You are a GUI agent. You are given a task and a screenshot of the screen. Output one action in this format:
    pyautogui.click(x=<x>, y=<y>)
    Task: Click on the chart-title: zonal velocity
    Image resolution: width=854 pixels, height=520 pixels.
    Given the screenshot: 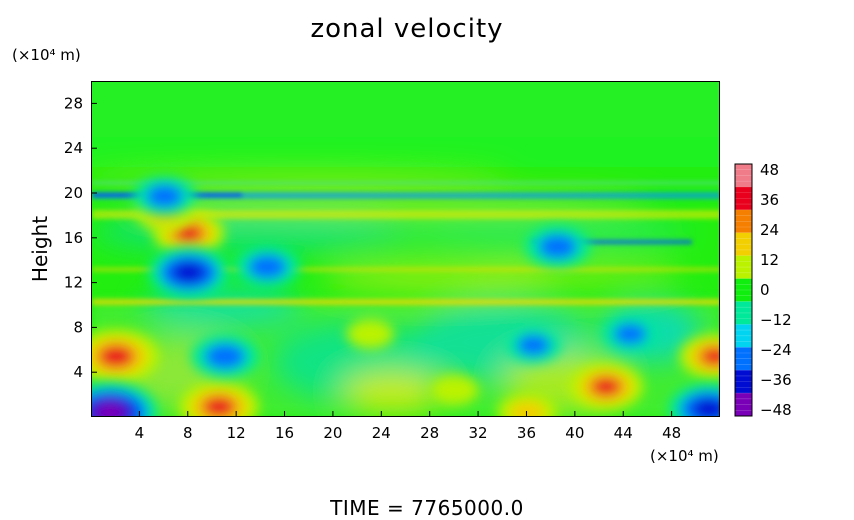 What is the action you would take?
    pyautogui.click(x=407, y=29)
    